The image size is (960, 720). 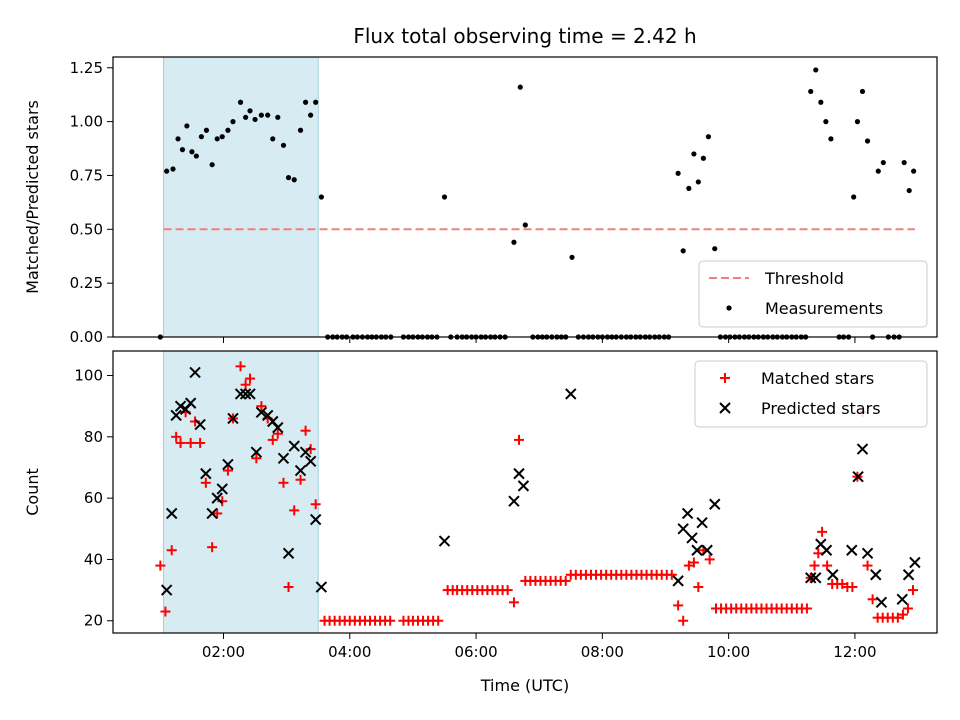 I want to click on bottom-ytick-label: 80, so click(x=93, y=437).